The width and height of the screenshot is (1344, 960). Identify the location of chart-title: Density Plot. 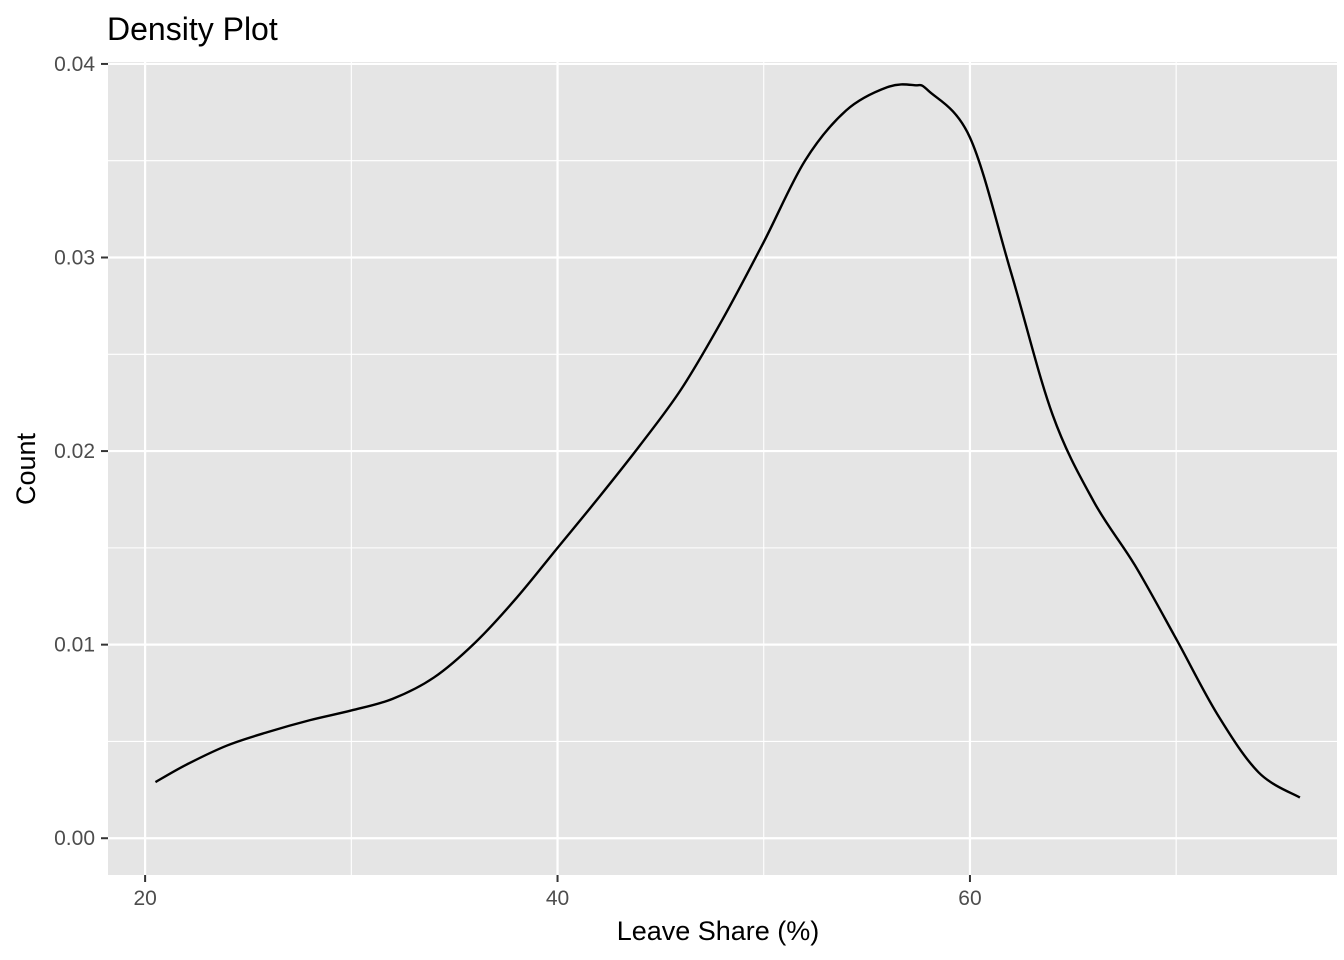
(192, 29).